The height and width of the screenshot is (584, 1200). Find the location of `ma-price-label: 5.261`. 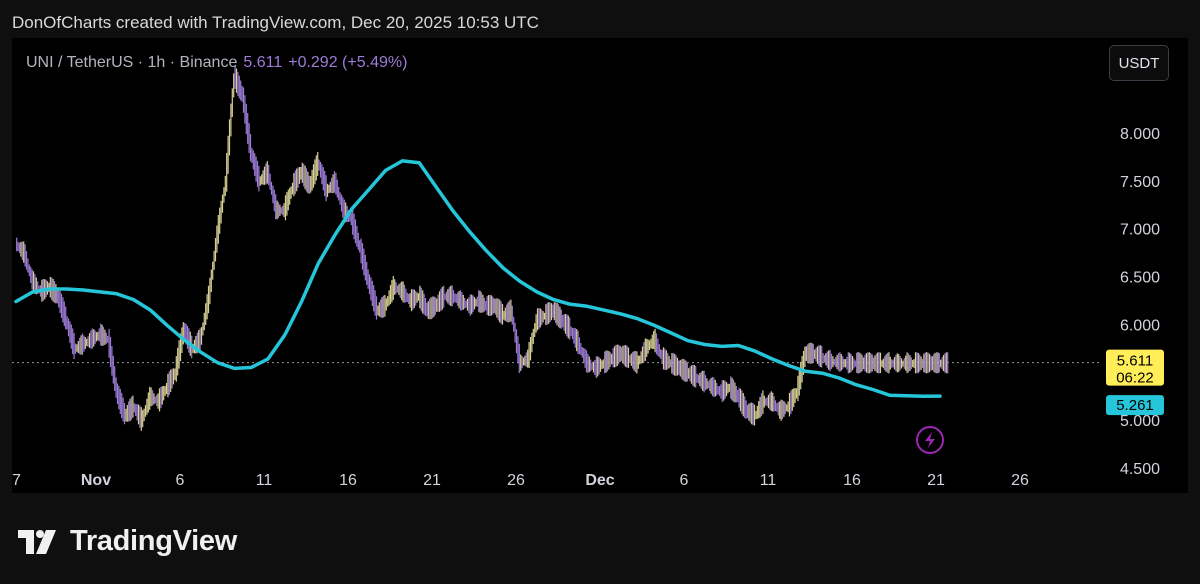

ma-price-label: 5.261 is located at coordinates (1135, 405).